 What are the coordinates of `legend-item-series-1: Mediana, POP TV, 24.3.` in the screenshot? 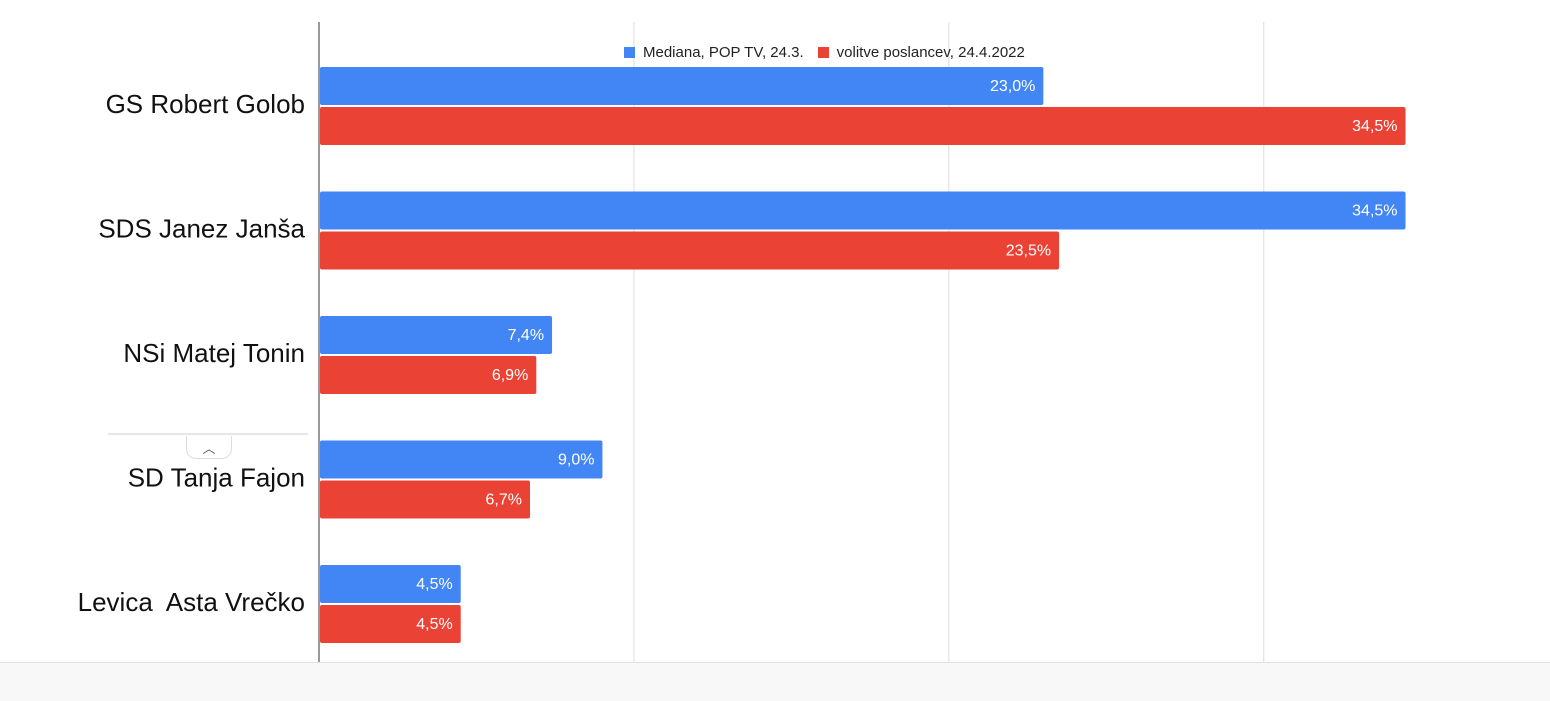 It's located at (714, 52).